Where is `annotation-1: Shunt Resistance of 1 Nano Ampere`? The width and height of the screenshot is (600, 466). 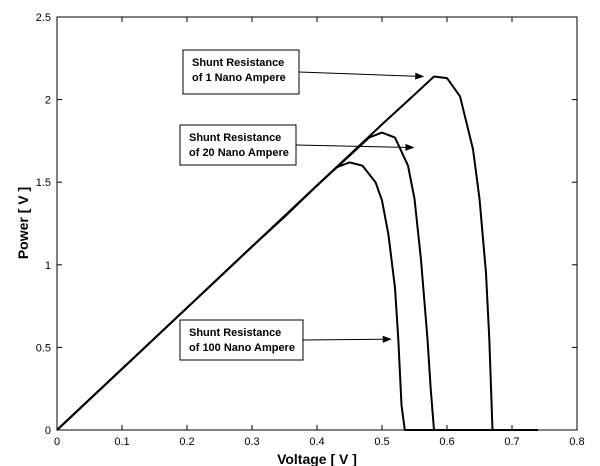 annotation-1: Shunt Resistance of 1 Nano Ampere is located at coordinates (303, 72).